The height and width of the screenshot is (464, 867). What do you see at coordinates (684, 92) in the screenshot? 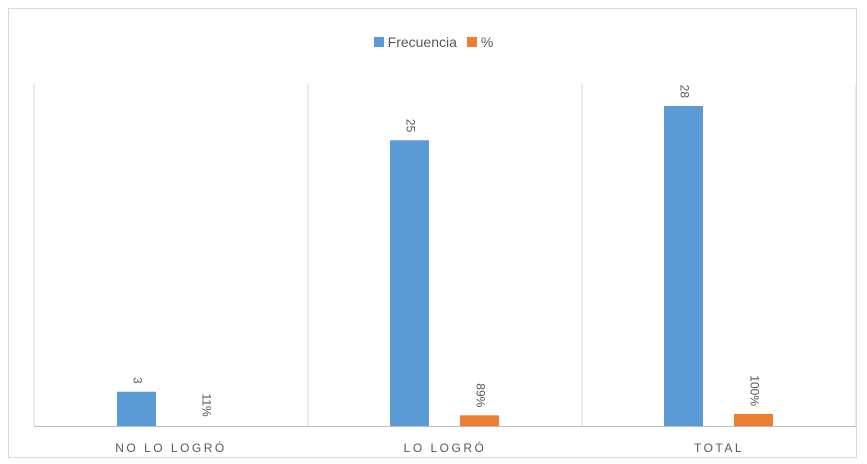
I see `data-label-frecuencia: 28` at bounding box center [684, 92].